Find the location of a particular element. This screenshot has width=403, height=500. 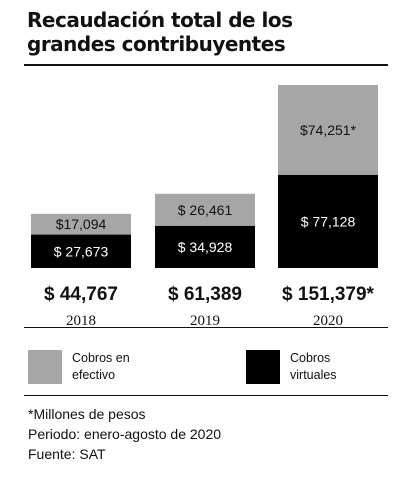

bar-efectivo-2020 is located at coordinates (328, 130).